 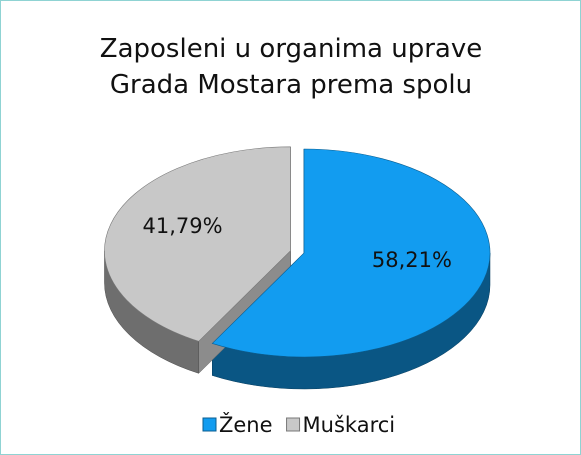 What do you see at coordinates (183, 226) in the screenshot?
I see `data-label: 41,79%` at bounding box center [183, 226].